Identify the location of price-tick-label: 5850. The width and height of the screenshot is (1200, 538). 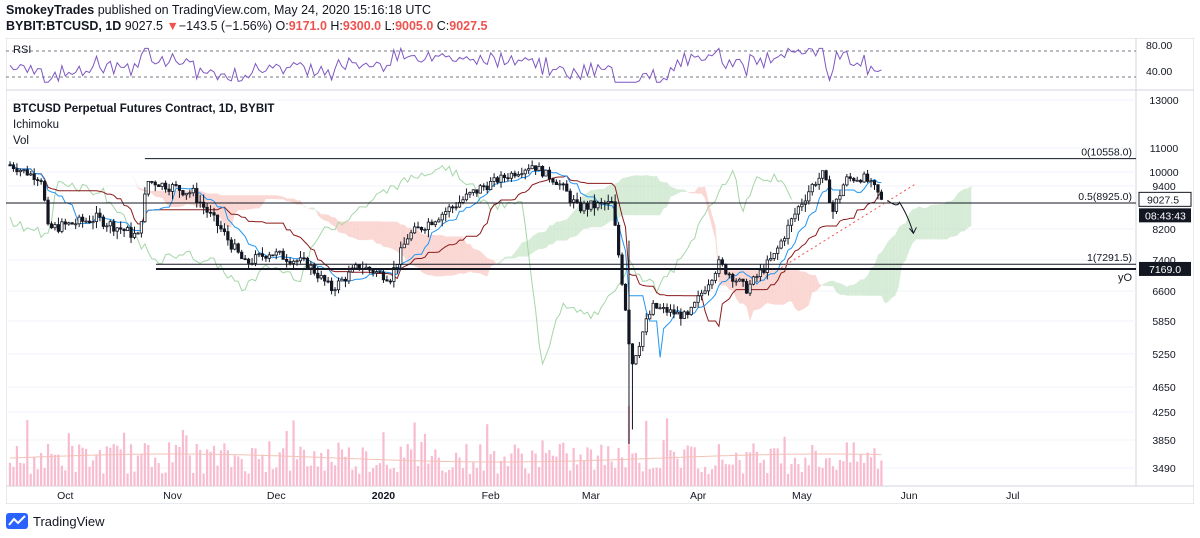
(1164, 322).